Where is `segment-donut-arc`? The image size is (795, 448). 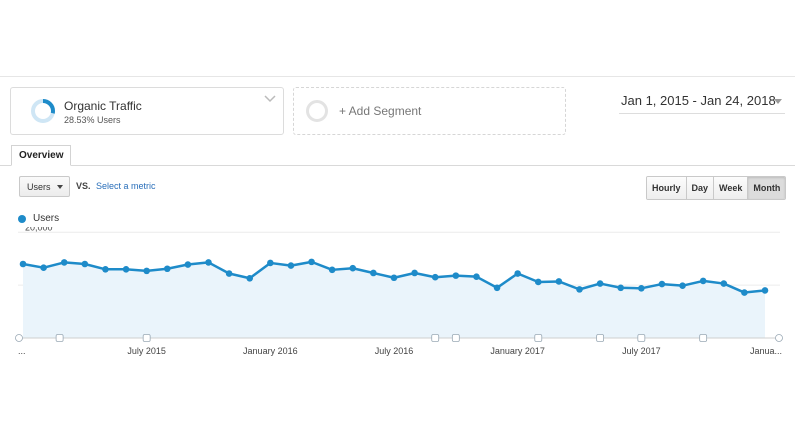 segment-donut-arc is located at coordinates (43, 111).